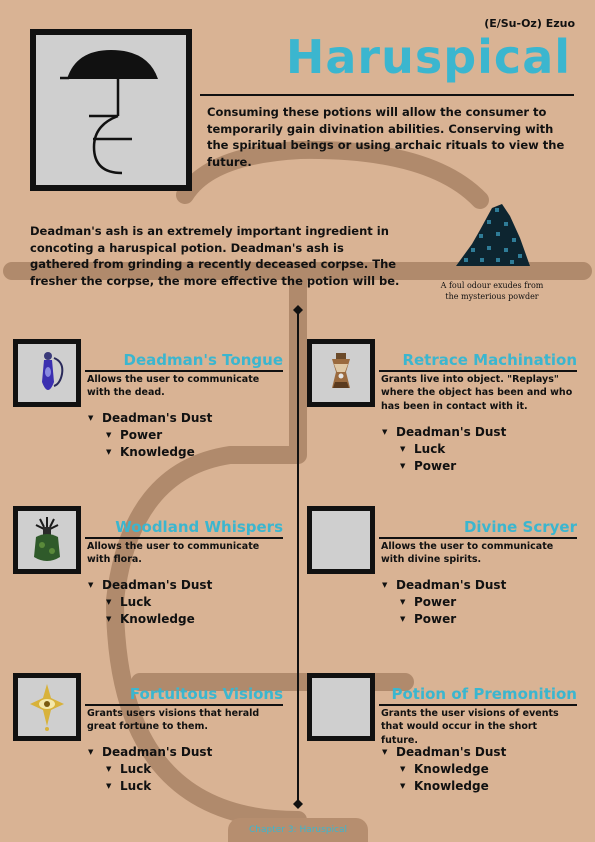  What do you see at coordinates (428, 57) in the screenshot?
I see `page-title: Haruspical` at bounding box center [428, 57].